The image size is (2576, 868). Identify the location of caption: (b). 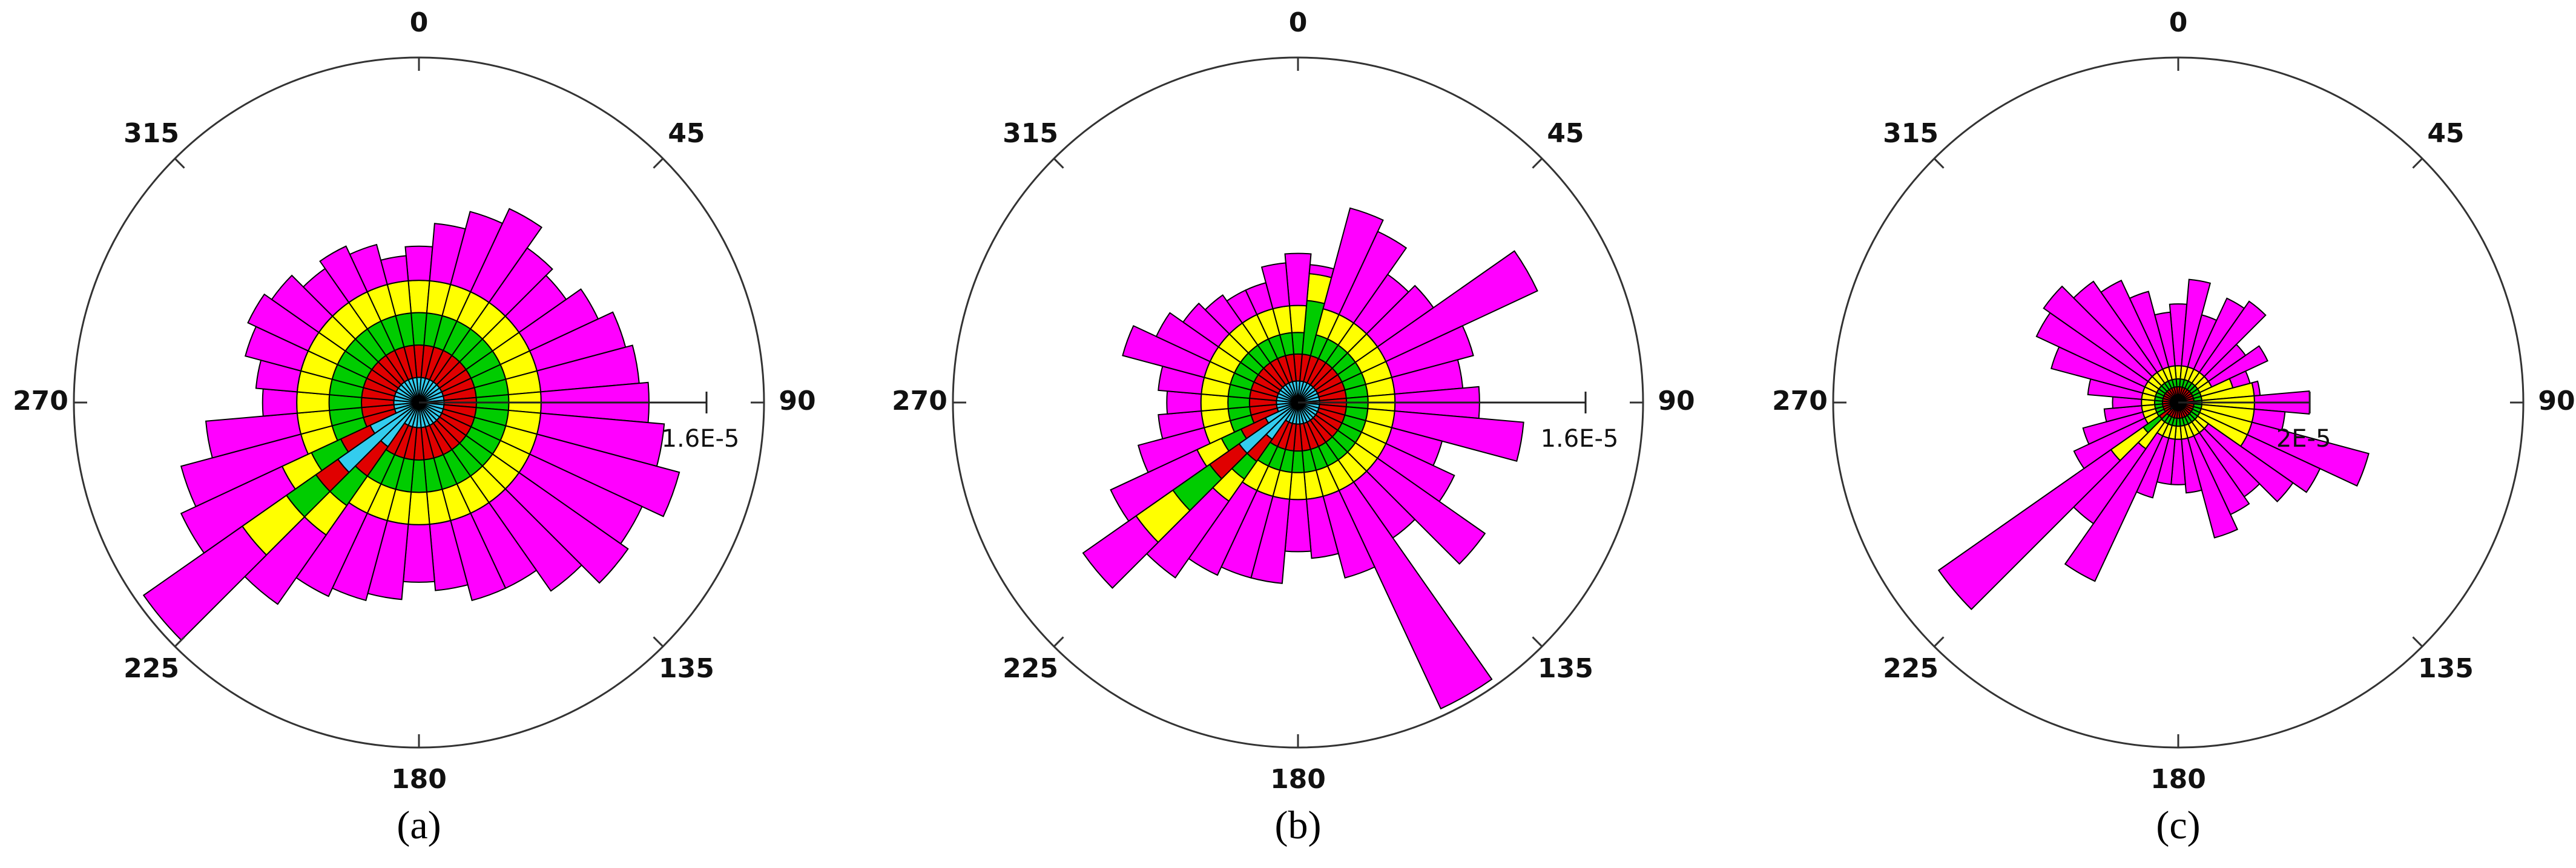
(1298, 825).